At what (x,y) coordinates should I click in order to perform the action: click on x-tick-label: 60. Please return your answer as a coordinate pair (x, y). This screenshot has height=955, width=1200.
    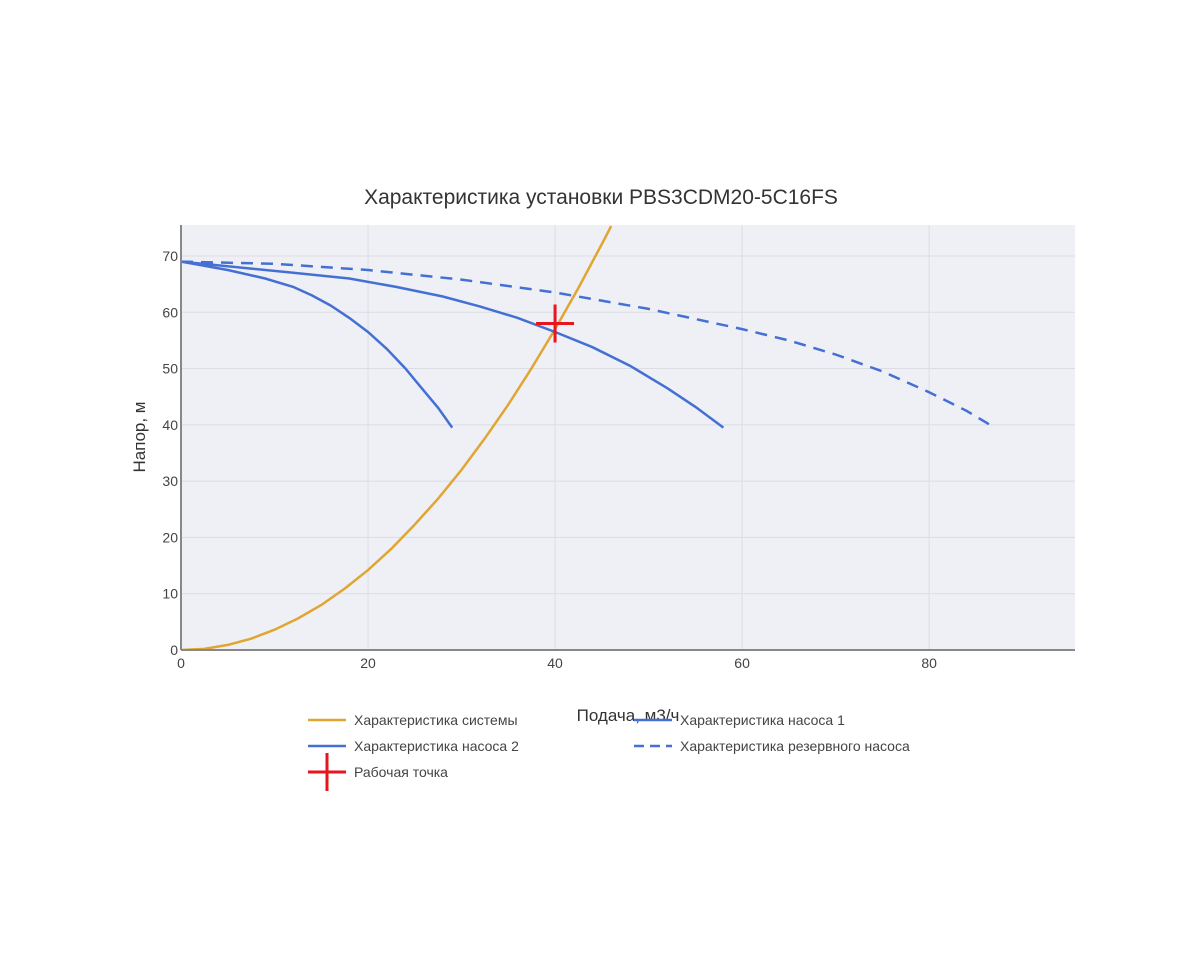
    Looking at the image, I should click on (742, 663).